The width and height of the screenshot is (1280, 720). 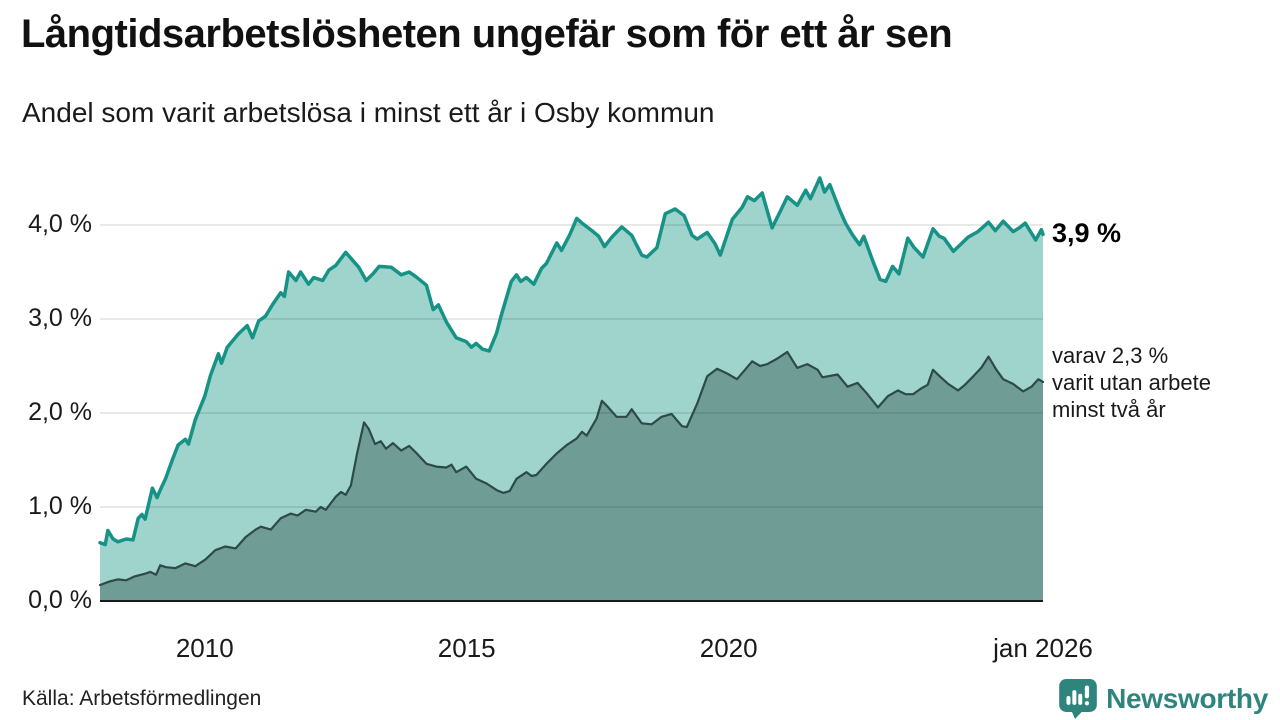 I want to click on x-tick-label: 2015, so click(x=466, y=648).